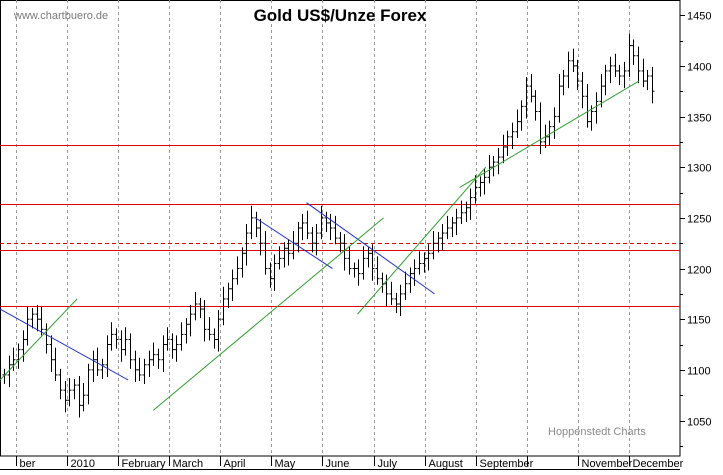 This screenshot has width=723, height=475. Describe the element at coordinates (338, 464) in the screenshot. I see `x-tick-label: June` at that location.